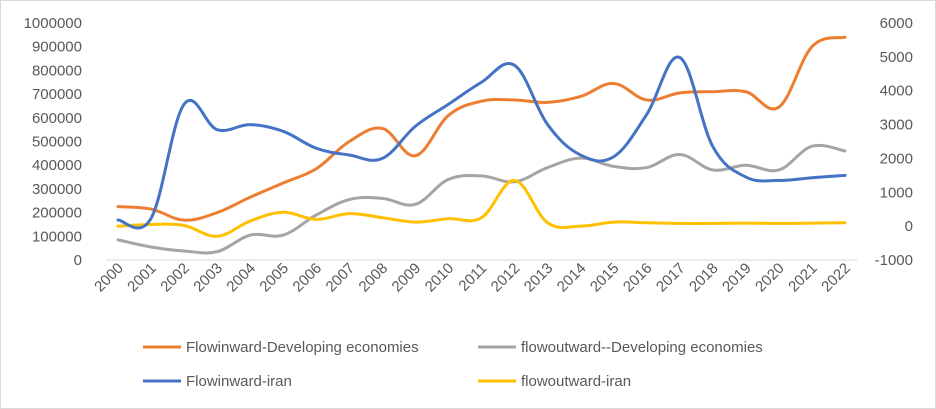 This screenshot has width=936, height=409. What do you see at coordinates (896, 158) in the screenshot?
I see `right-axis-tick-label: 2000` at bounding box center [896, 158].